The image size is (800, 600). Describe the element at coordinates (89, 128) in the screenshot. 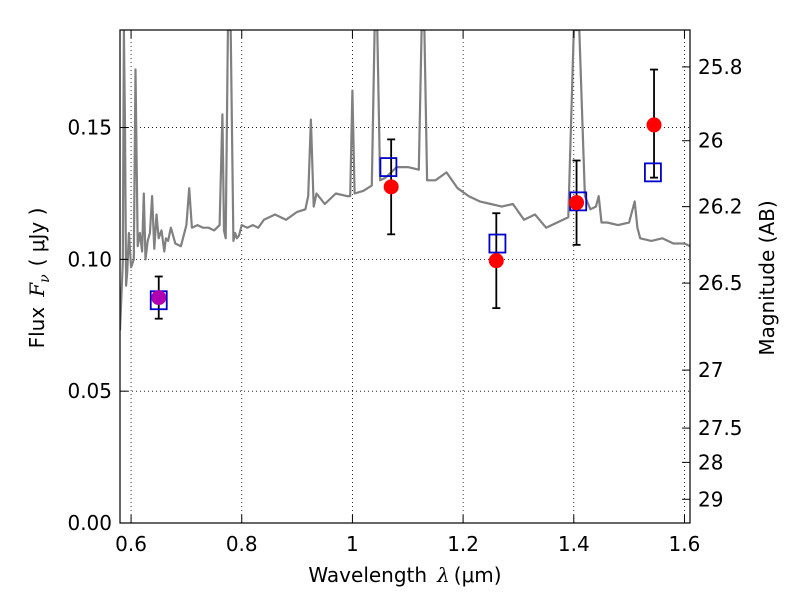

I see `y-tick-label: 0.15` at that location.